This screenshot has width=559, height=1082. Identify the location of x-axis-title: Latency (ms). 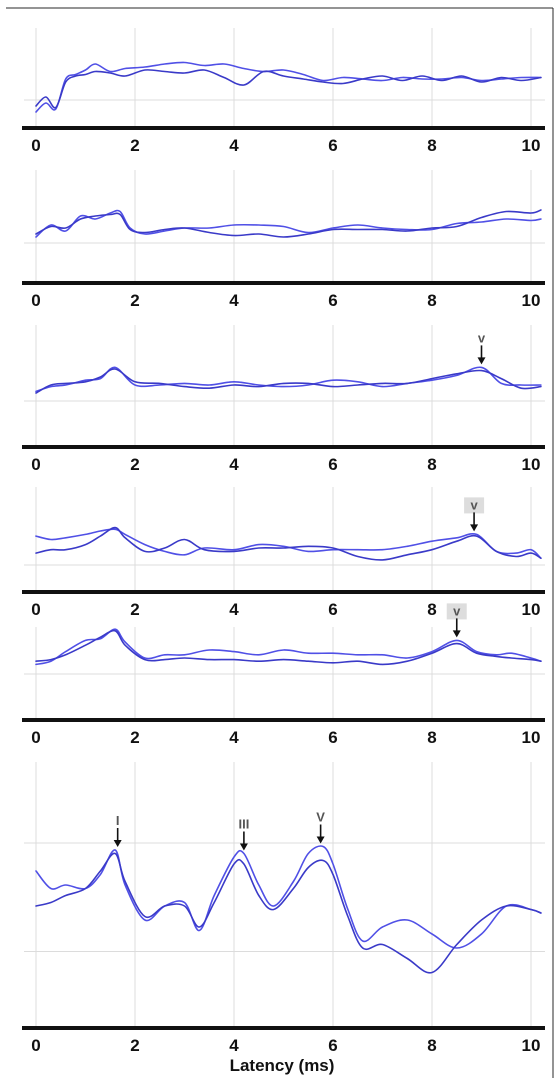
(282, 1065).